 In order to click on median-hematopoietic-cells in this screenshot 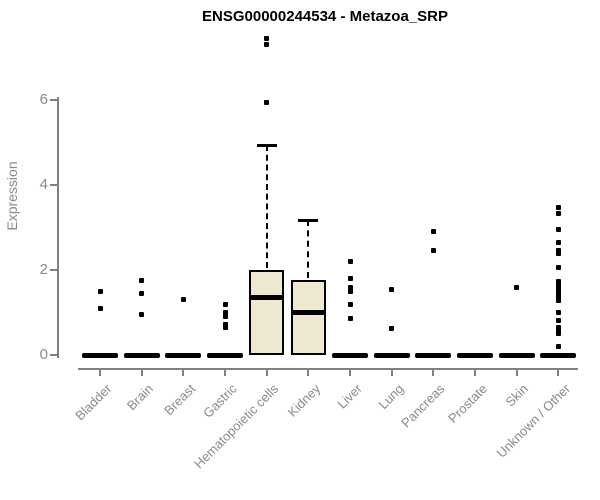, I will do `click(267, 298)`.